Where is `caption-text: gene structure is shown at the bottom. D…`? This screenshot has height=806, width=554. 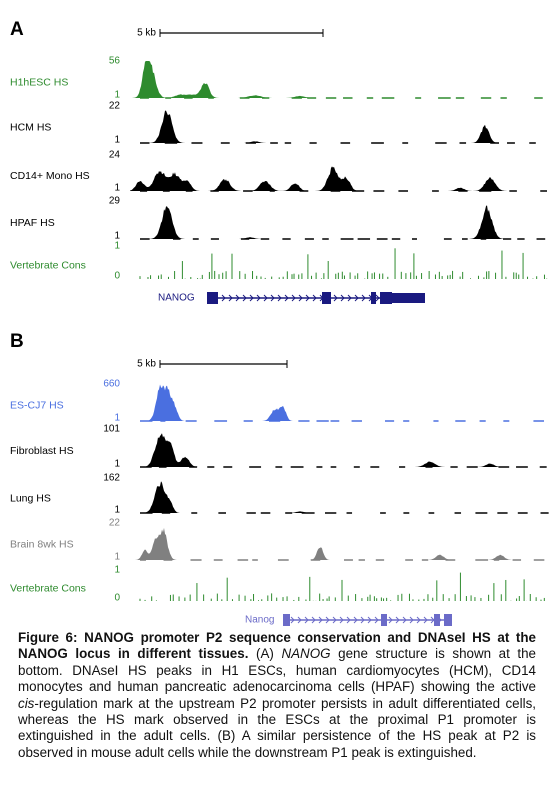 caption-text: gene structure is shown at the bottom. D… is located at coordinates (277, 670).